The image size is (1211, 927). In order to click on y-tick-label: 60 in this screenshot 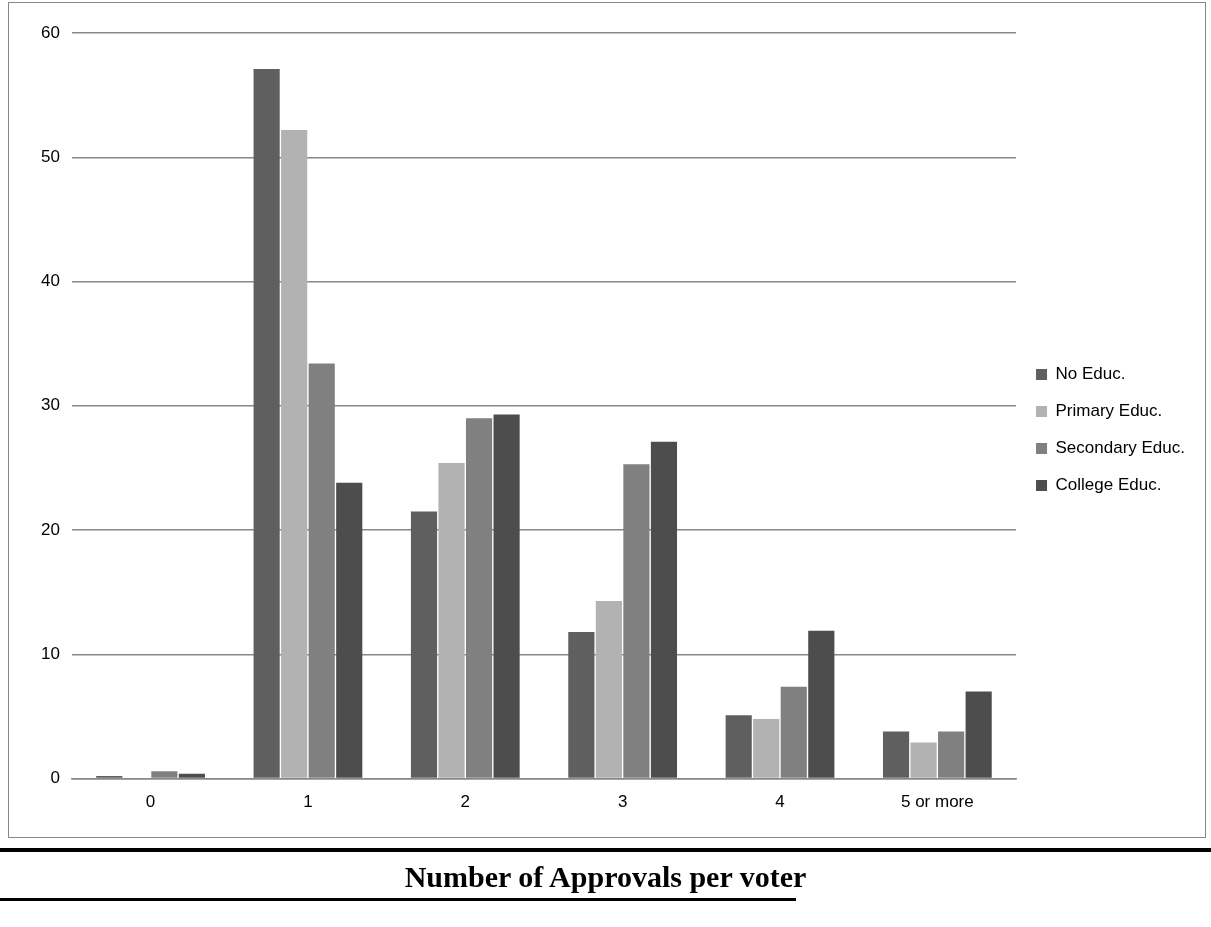, I will do `click(50, 32)`.